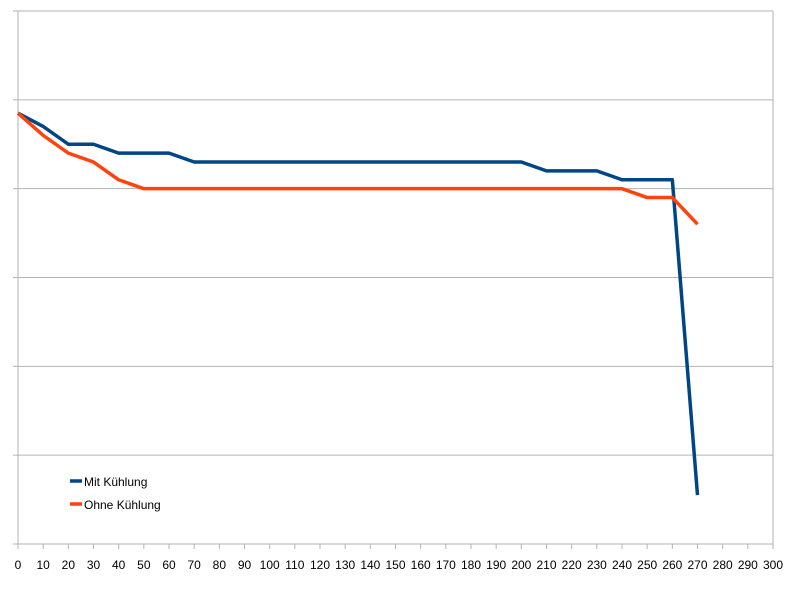 The width and height of the screenshot is (800, 600). What do you see at coordinates (18, 565) in the screenshot?
I see `x-tick-label: 0` at bounding box center [18, 565].